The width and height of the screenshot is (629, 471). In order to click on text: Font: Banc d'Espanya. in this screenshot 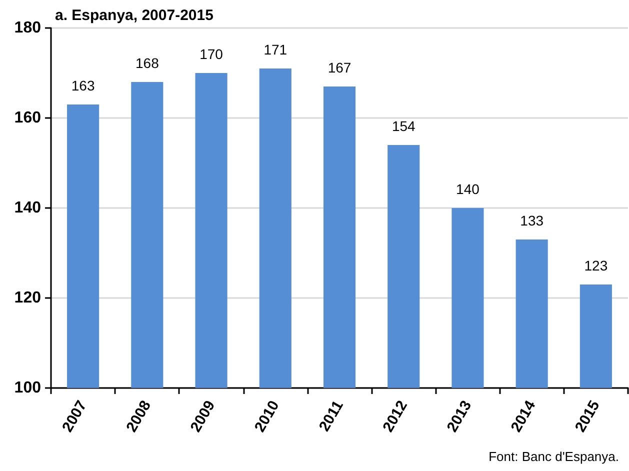, I will do `click(554, 456)`.